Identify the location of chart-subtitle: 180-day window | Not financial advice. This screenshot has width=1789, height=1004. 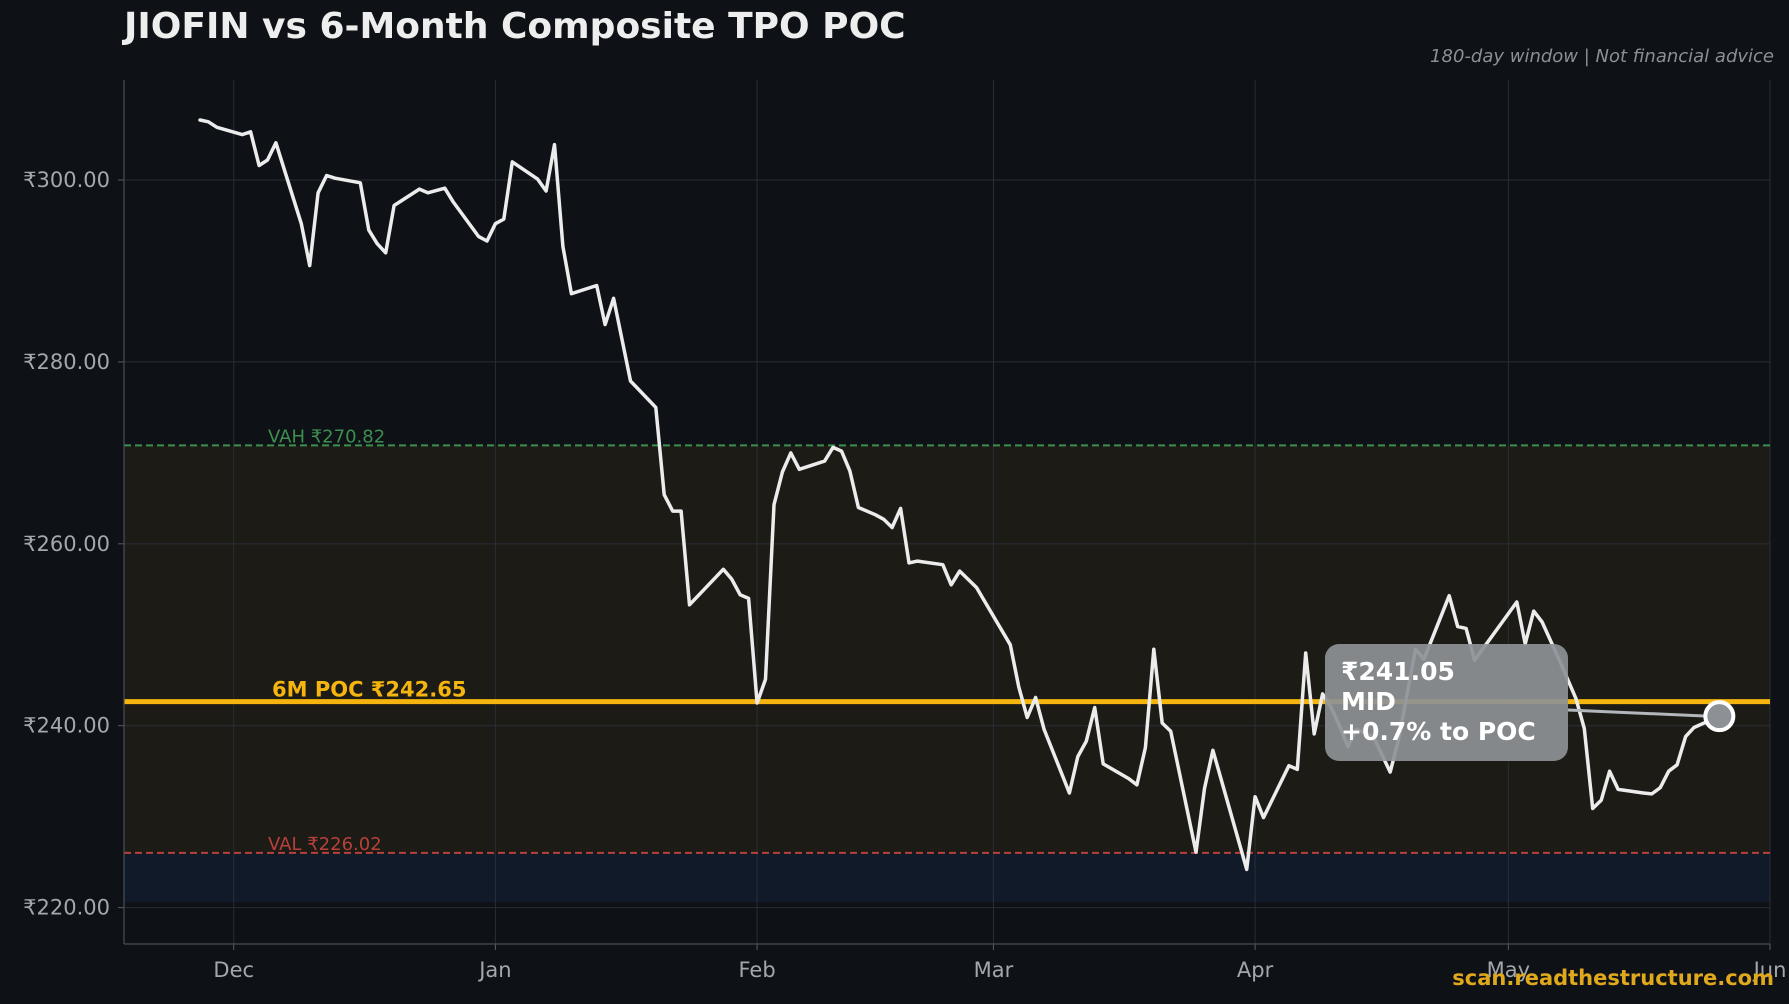
(1602, 56).